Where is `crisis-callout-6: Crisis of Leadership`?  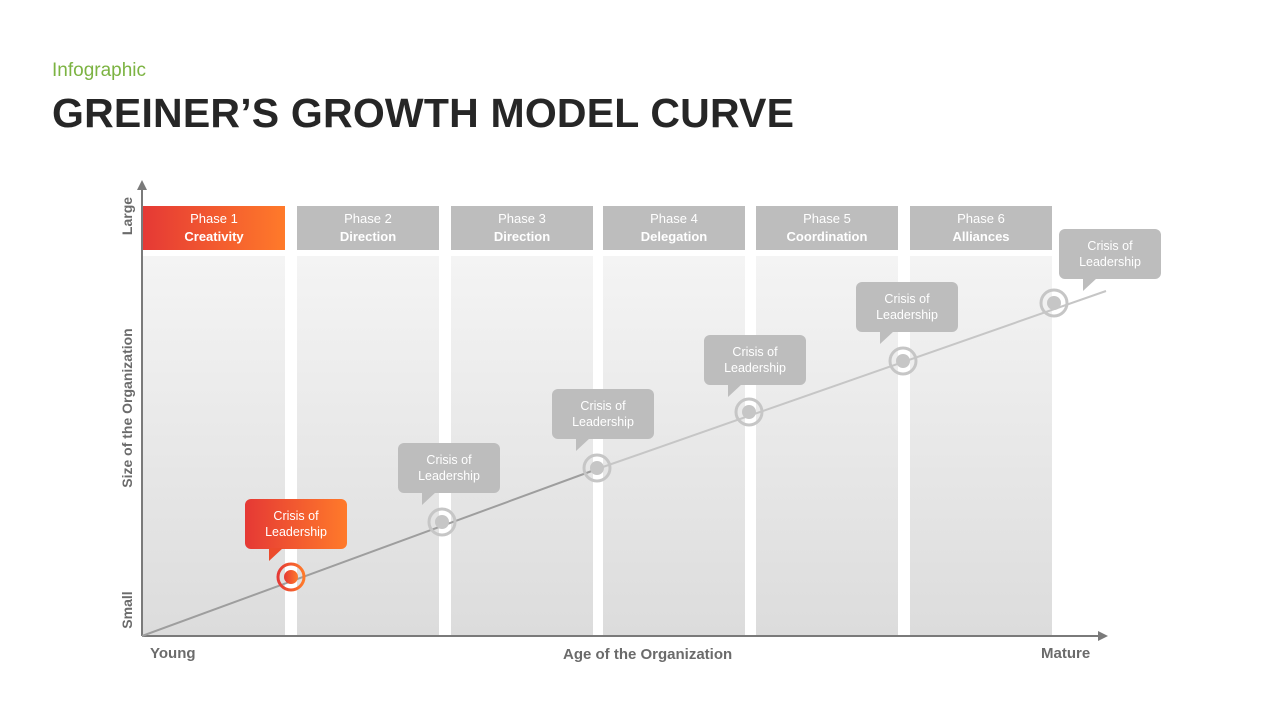
crisis-callout-6: Crisis of Leadership is located at coordinates (1110, 260).